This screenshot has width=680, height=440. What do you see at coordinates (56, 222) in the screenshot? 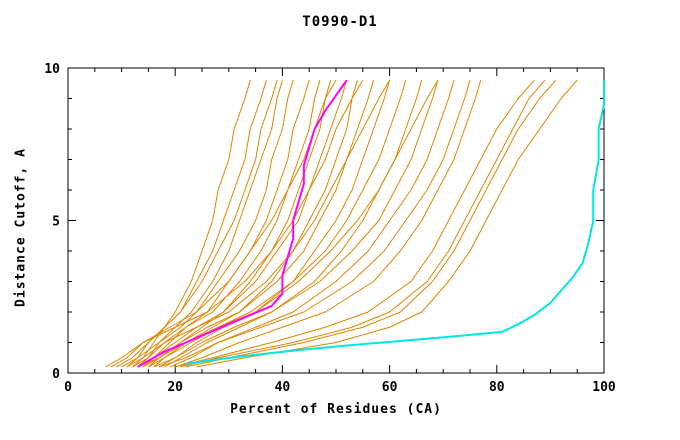
I see `y-tick-label: 5` at bounding box center [56, 222].